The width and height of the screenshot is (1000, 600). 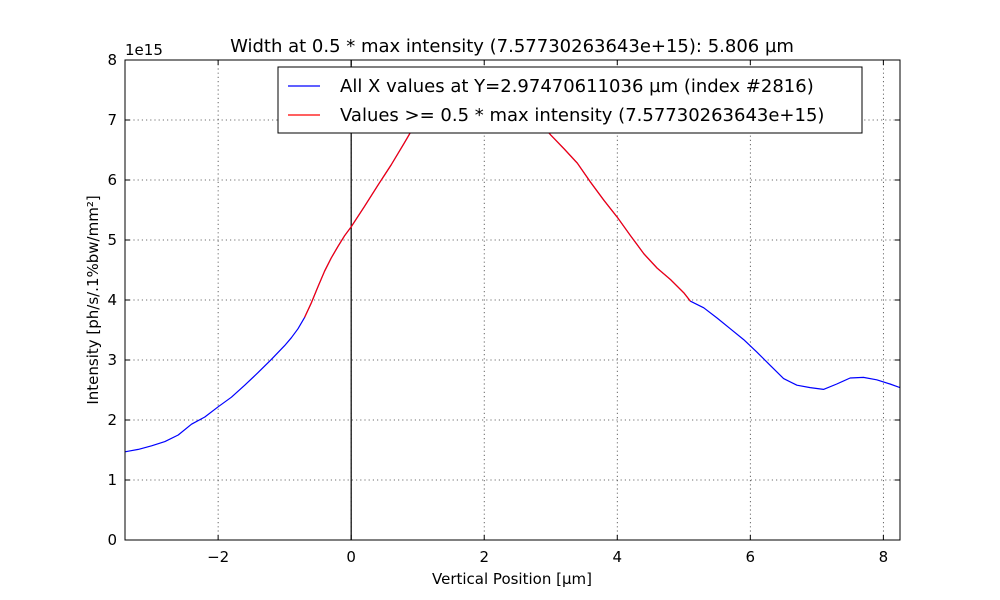 I want to click on x-tick-label: 4, so click(x=618, y=557).